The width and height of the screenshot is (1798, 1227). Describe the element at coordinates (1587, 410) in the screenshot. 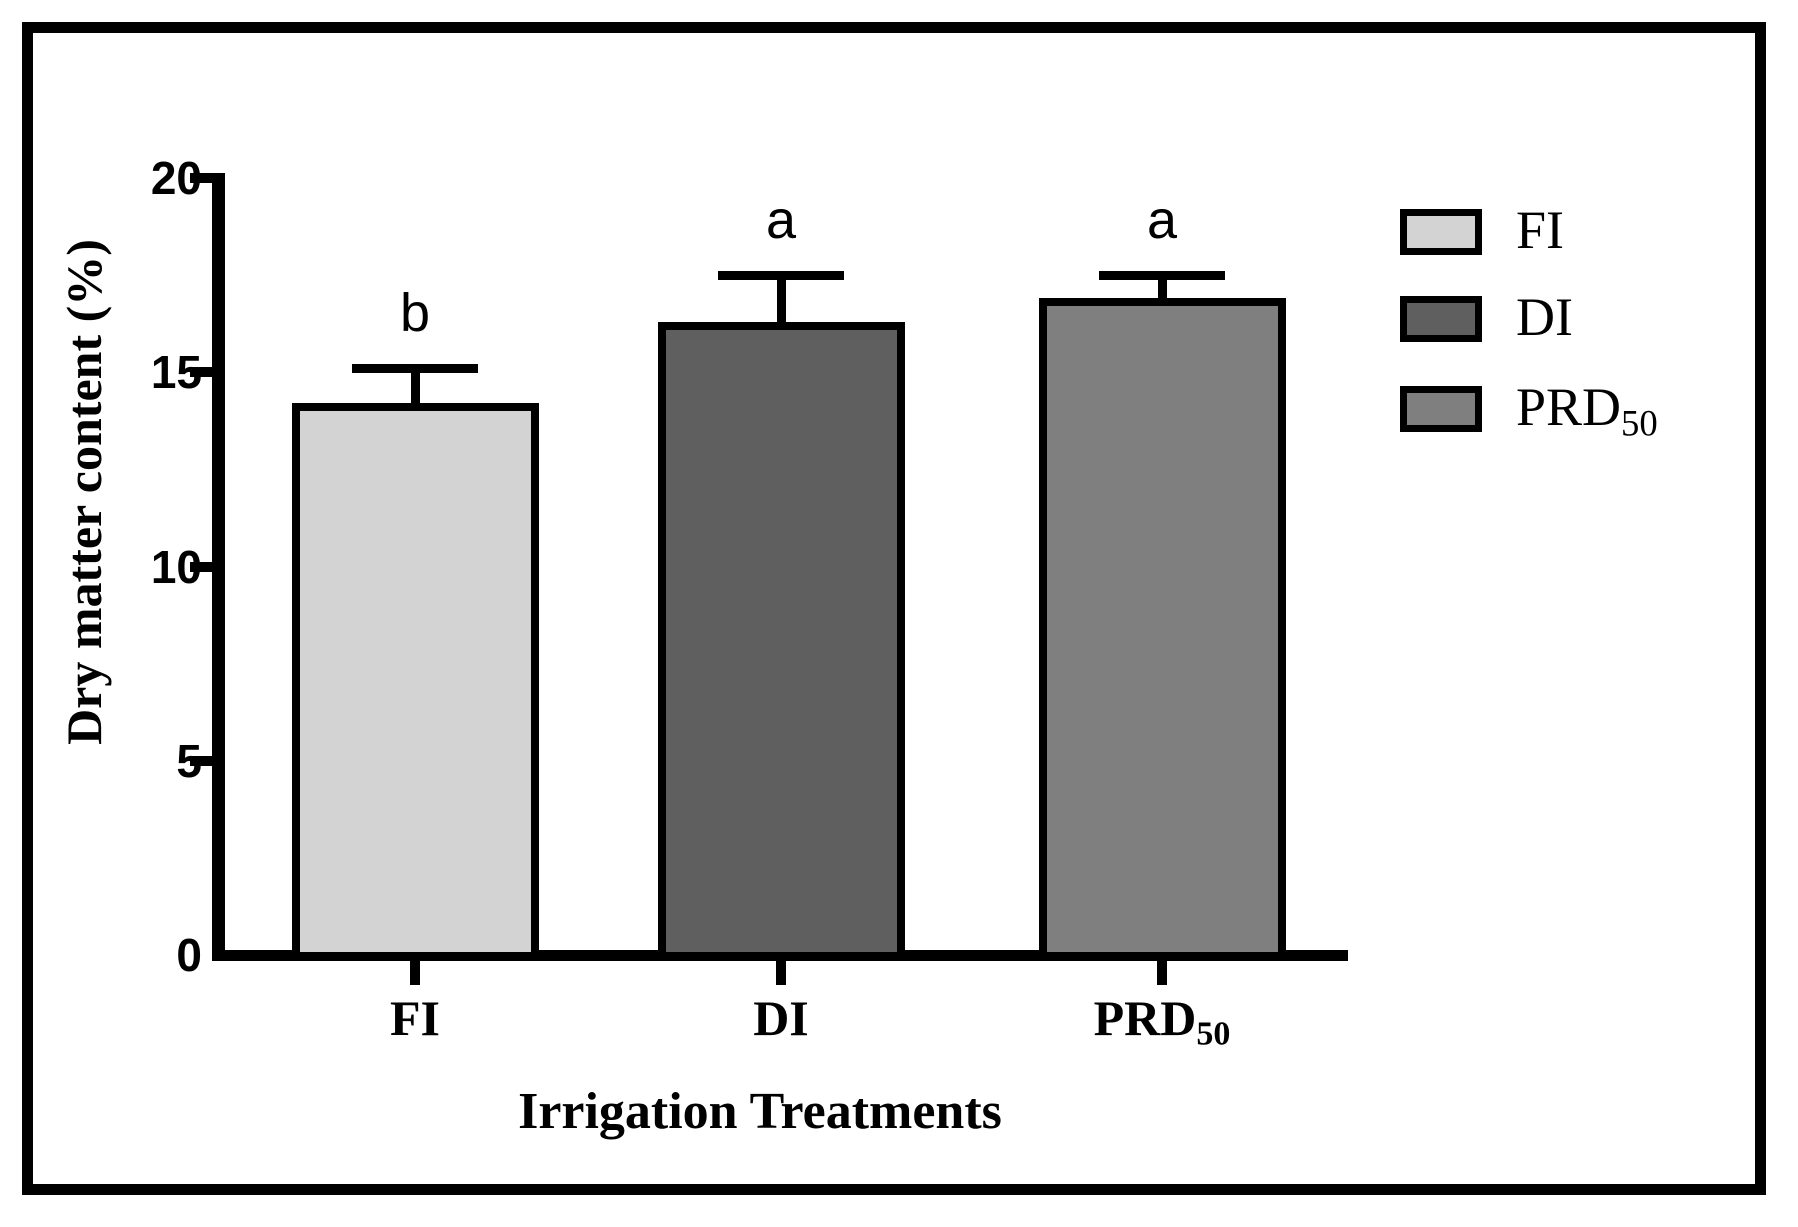

I see `legend-label-PRD: PRD50` at that location.